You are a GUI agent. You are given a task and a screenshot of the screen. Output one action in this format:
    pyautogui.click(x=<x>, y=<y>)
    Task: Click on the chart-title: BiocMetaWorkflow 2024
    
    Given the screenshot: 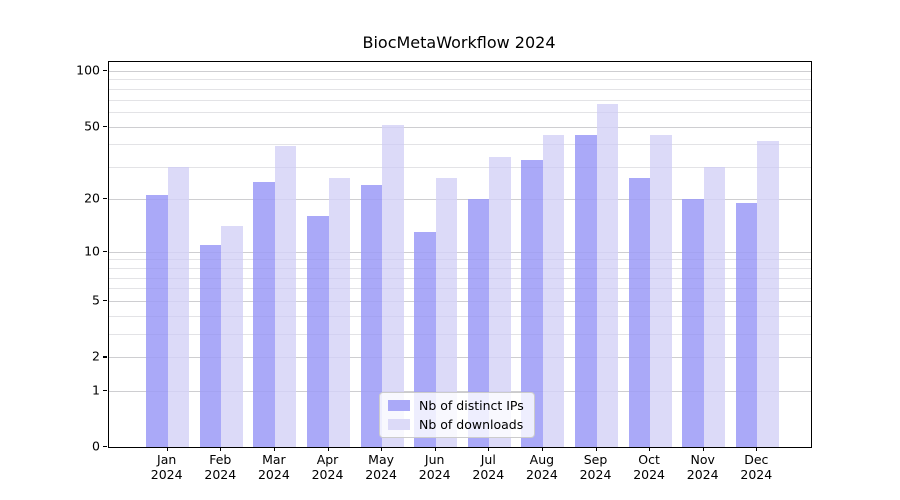 What is the action you would take?
    pyautogui.click(x=459, y=42)
    